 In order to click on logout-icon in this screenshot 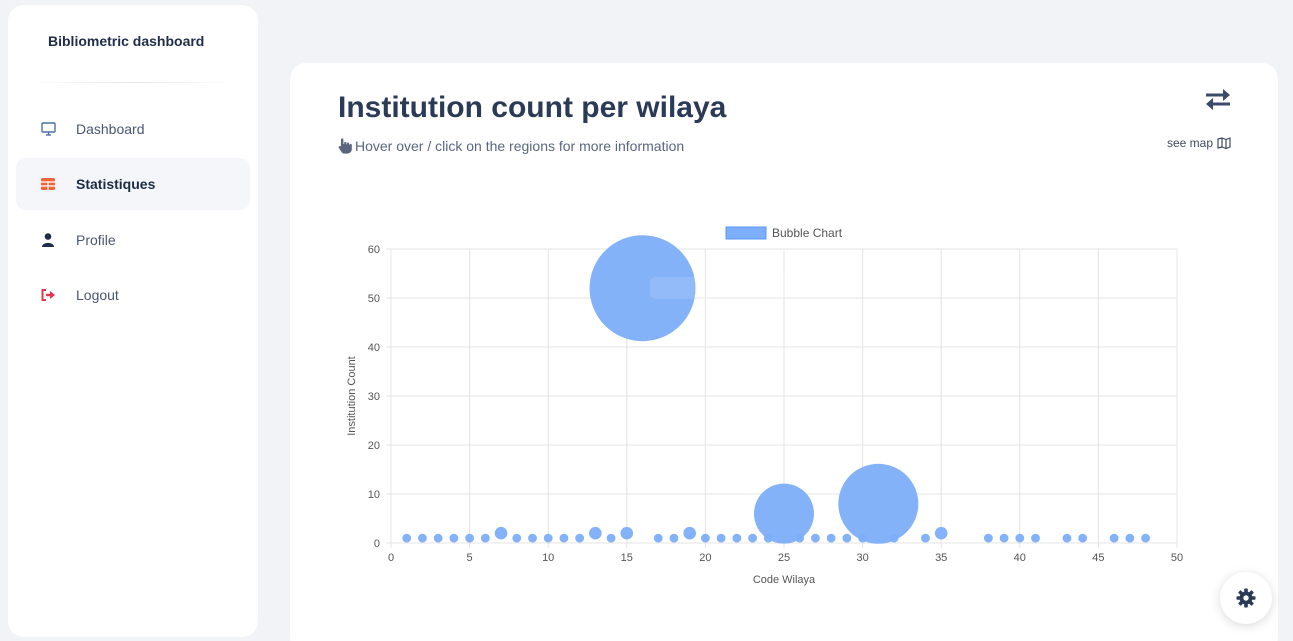, I will do `click(48, 295)`.